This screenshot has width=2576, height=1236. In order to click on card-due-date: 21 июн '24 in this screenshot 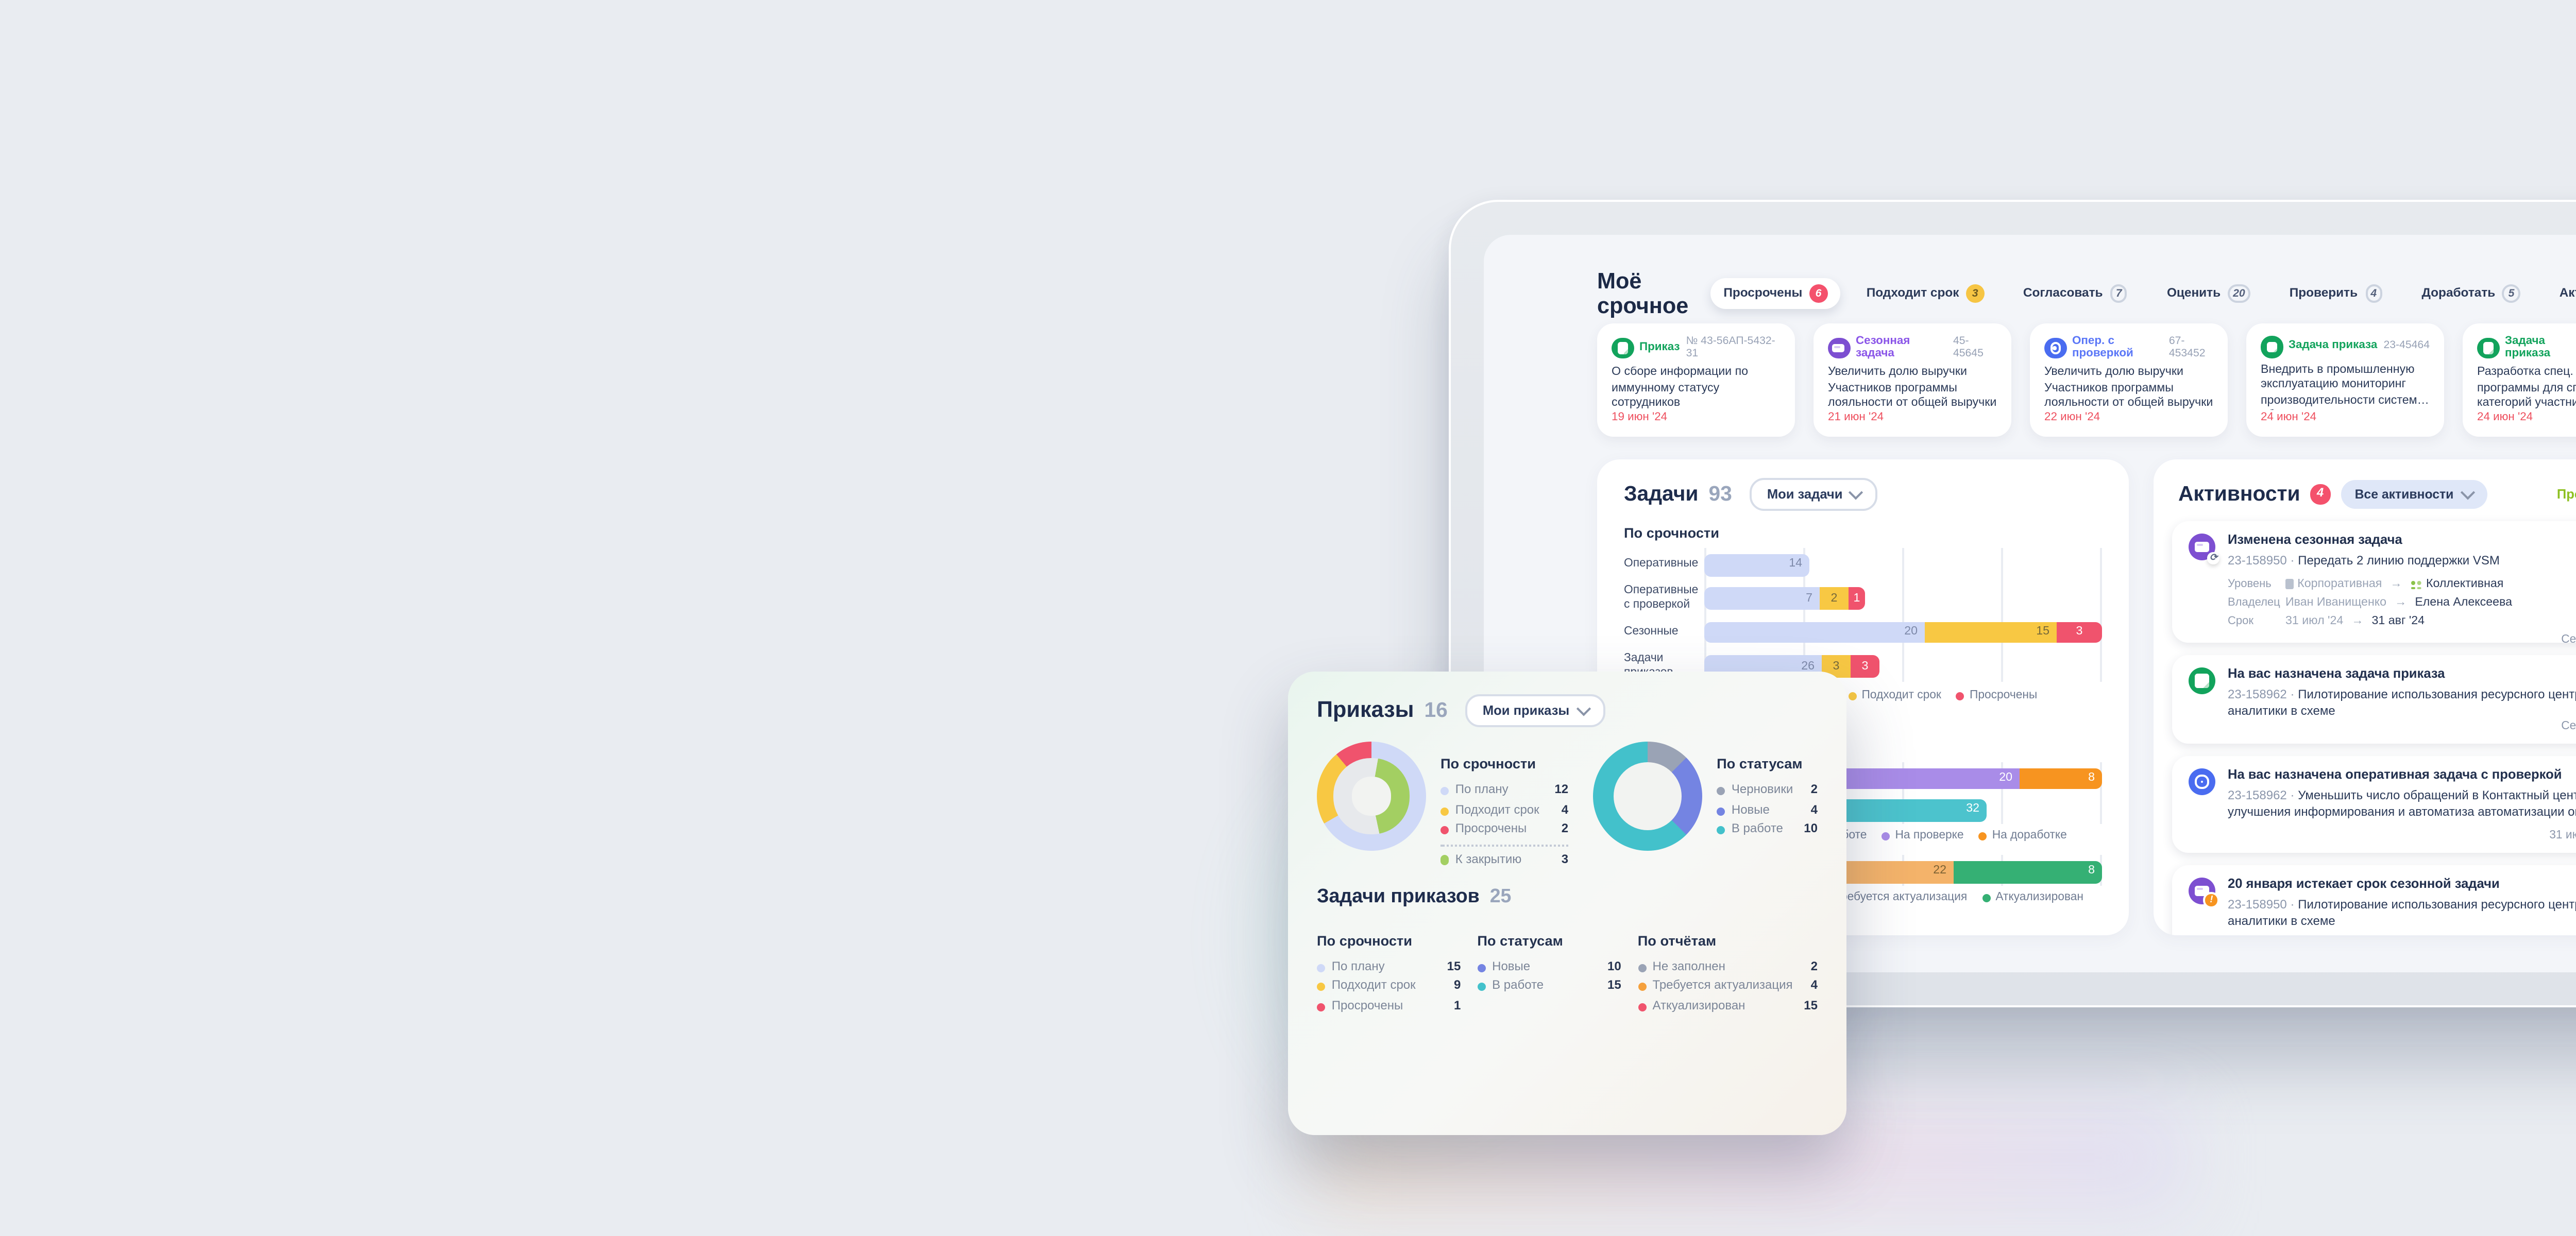, I will do `click(1856, 418)`.